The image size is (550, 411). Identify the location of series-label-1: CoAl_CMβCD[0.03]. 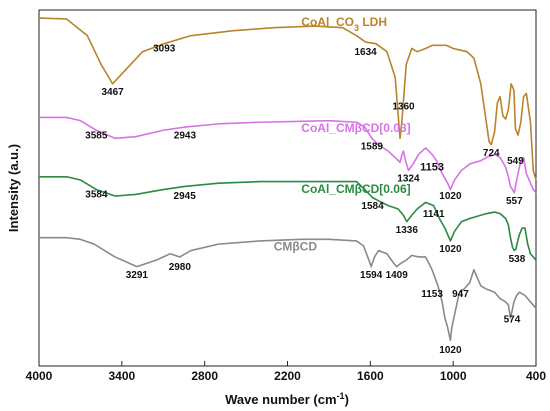
(355, 128).